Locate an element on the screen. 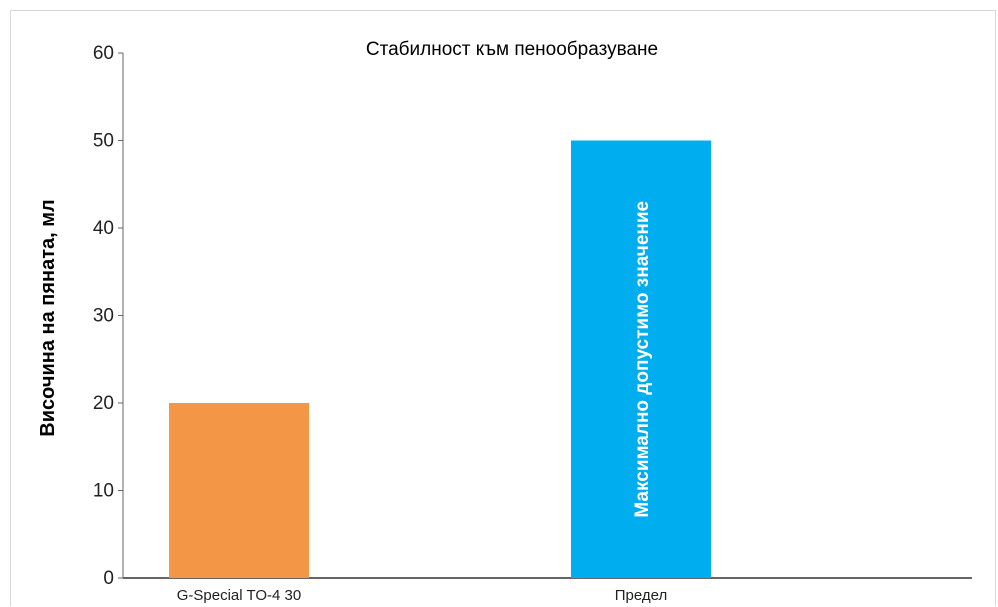 The width and height of the screenshot is (998, 607). y-tick-label: 30 is located at coordinates (103, 316).